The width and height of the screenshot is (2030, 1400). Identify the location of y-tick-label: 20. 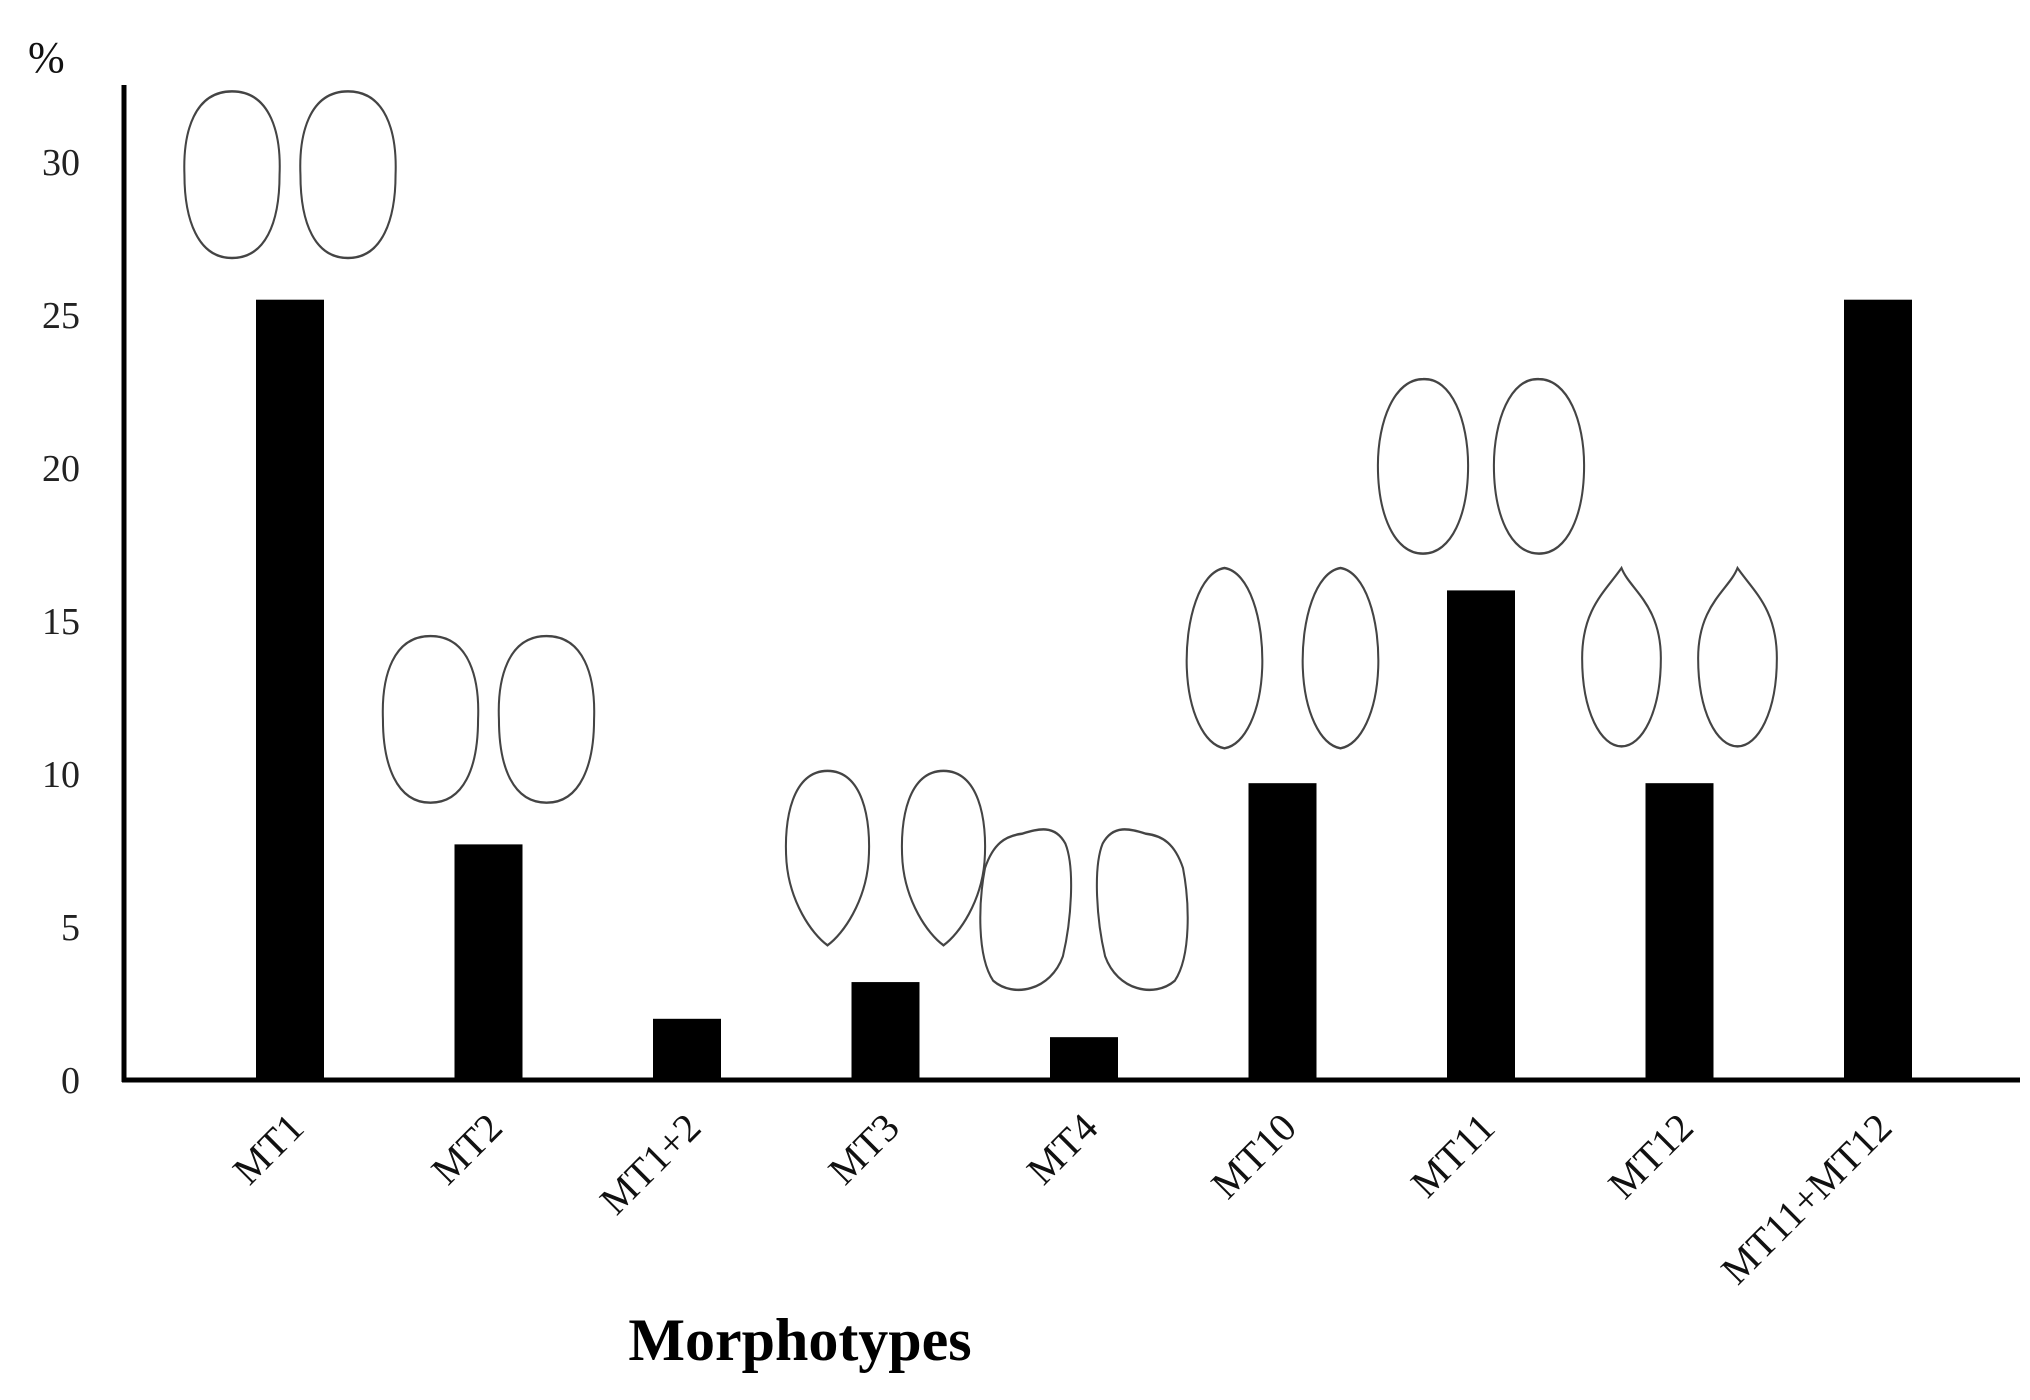
(61, 469).